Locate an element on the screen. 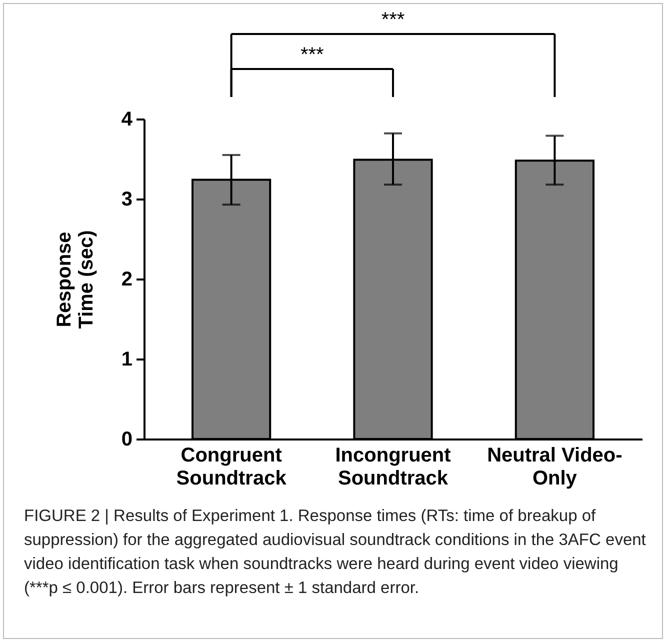  caption: FIGURE 2 | Results of Experiment 1. Response times (RTs: time of breakup of suppression) for the aggregated audiovisual soundtrack conditions in the 3AFC event video identification task when soundtracks were heard during event video viewing (***p ≤ 0.001). Error bars represent ± 1 standard error. is located at coordinates (335, 552).